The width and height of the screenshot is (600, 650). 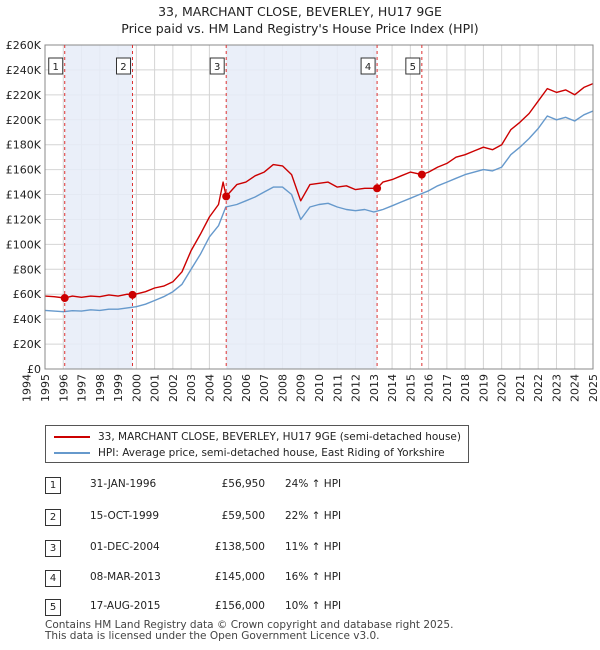 What do you see at coordinates (374, 388) in the screenshot?
I see `x-tick-label: 2013` at bounding box center [374, 388].